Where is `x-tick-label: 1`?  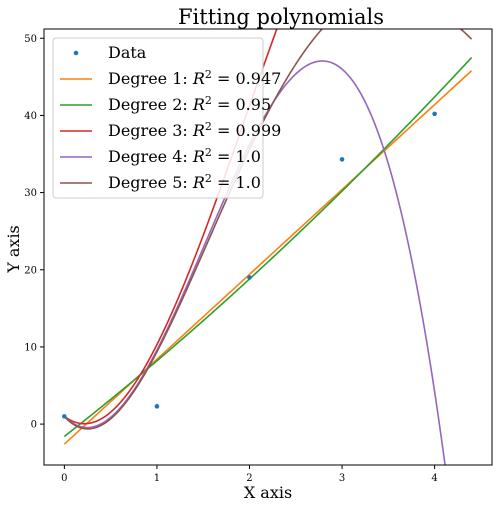
x-tick-label: 1 is located at coordinates (157, 478).